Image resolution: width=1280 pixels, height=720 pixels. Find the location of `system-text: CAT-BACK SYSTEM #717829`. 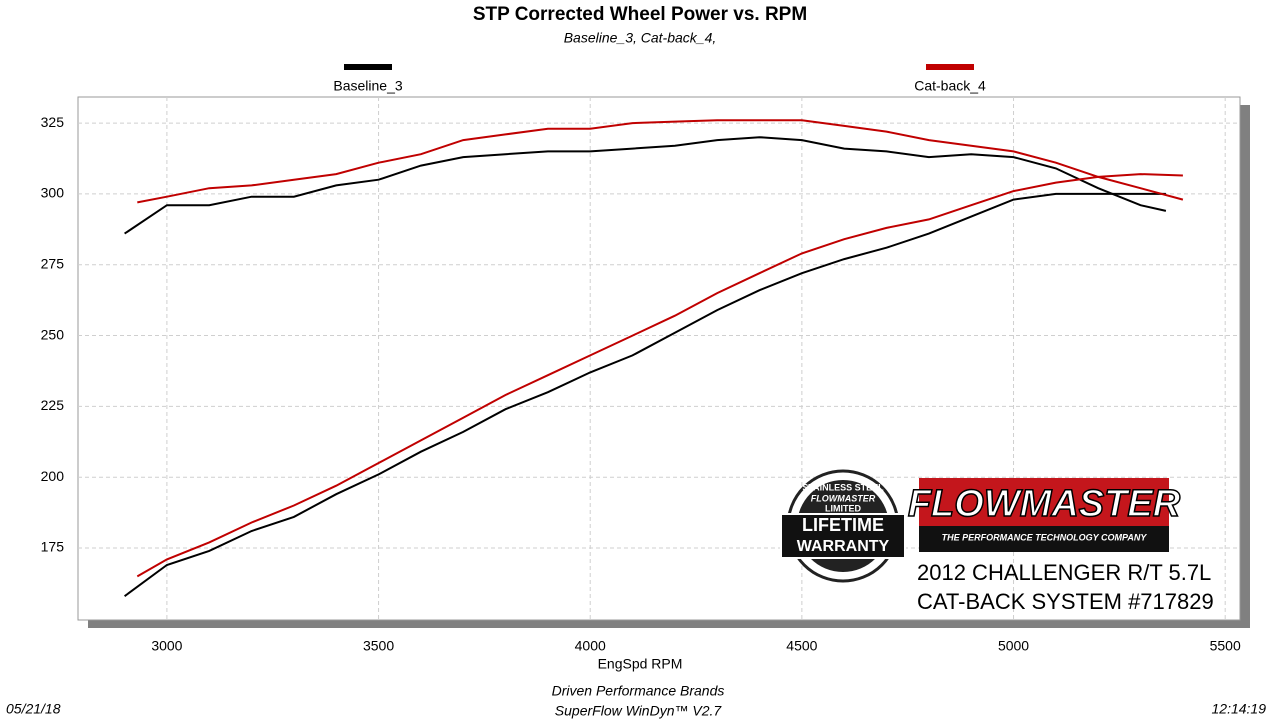

system-text: CAT-BACK SYSTEM #717829 is located at coordinates (1065, 601).